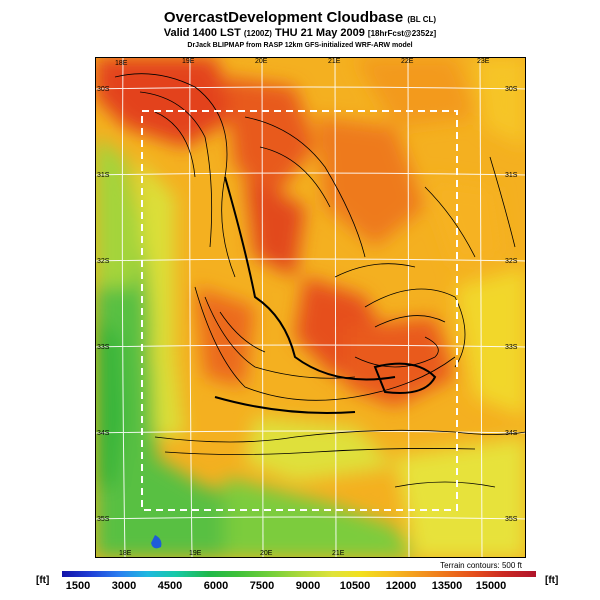 The width and height of the screenshot is (600, 600). I want to click on lon-label-top-18e: 18E, so click(121, 63).